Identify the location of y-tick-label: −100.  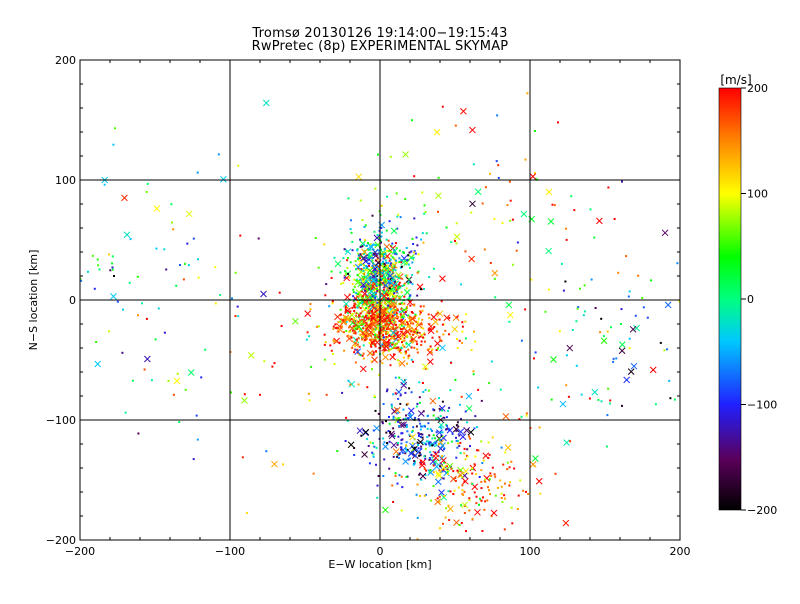
(61, 420).